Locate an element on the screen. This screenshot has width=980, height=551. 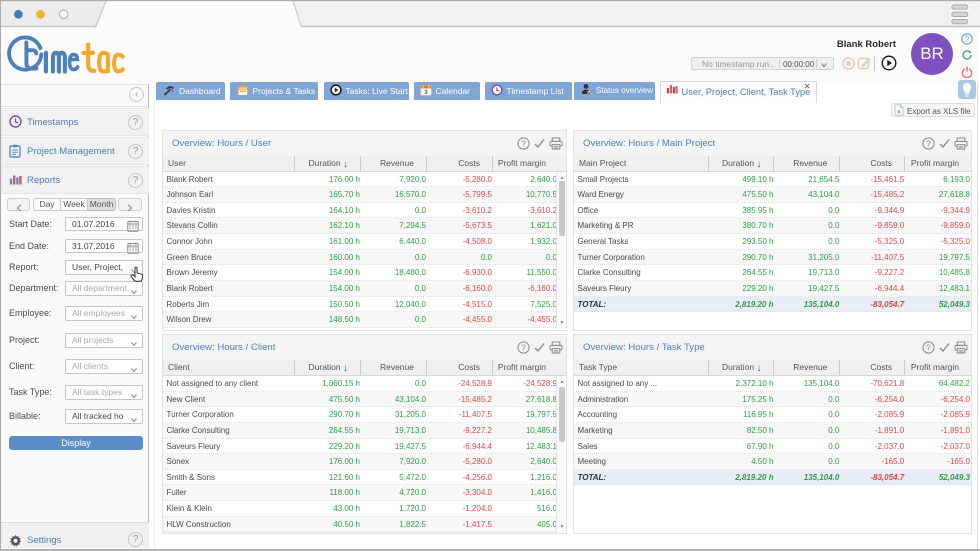
svg-text: x is located at coordinates (899, 112).